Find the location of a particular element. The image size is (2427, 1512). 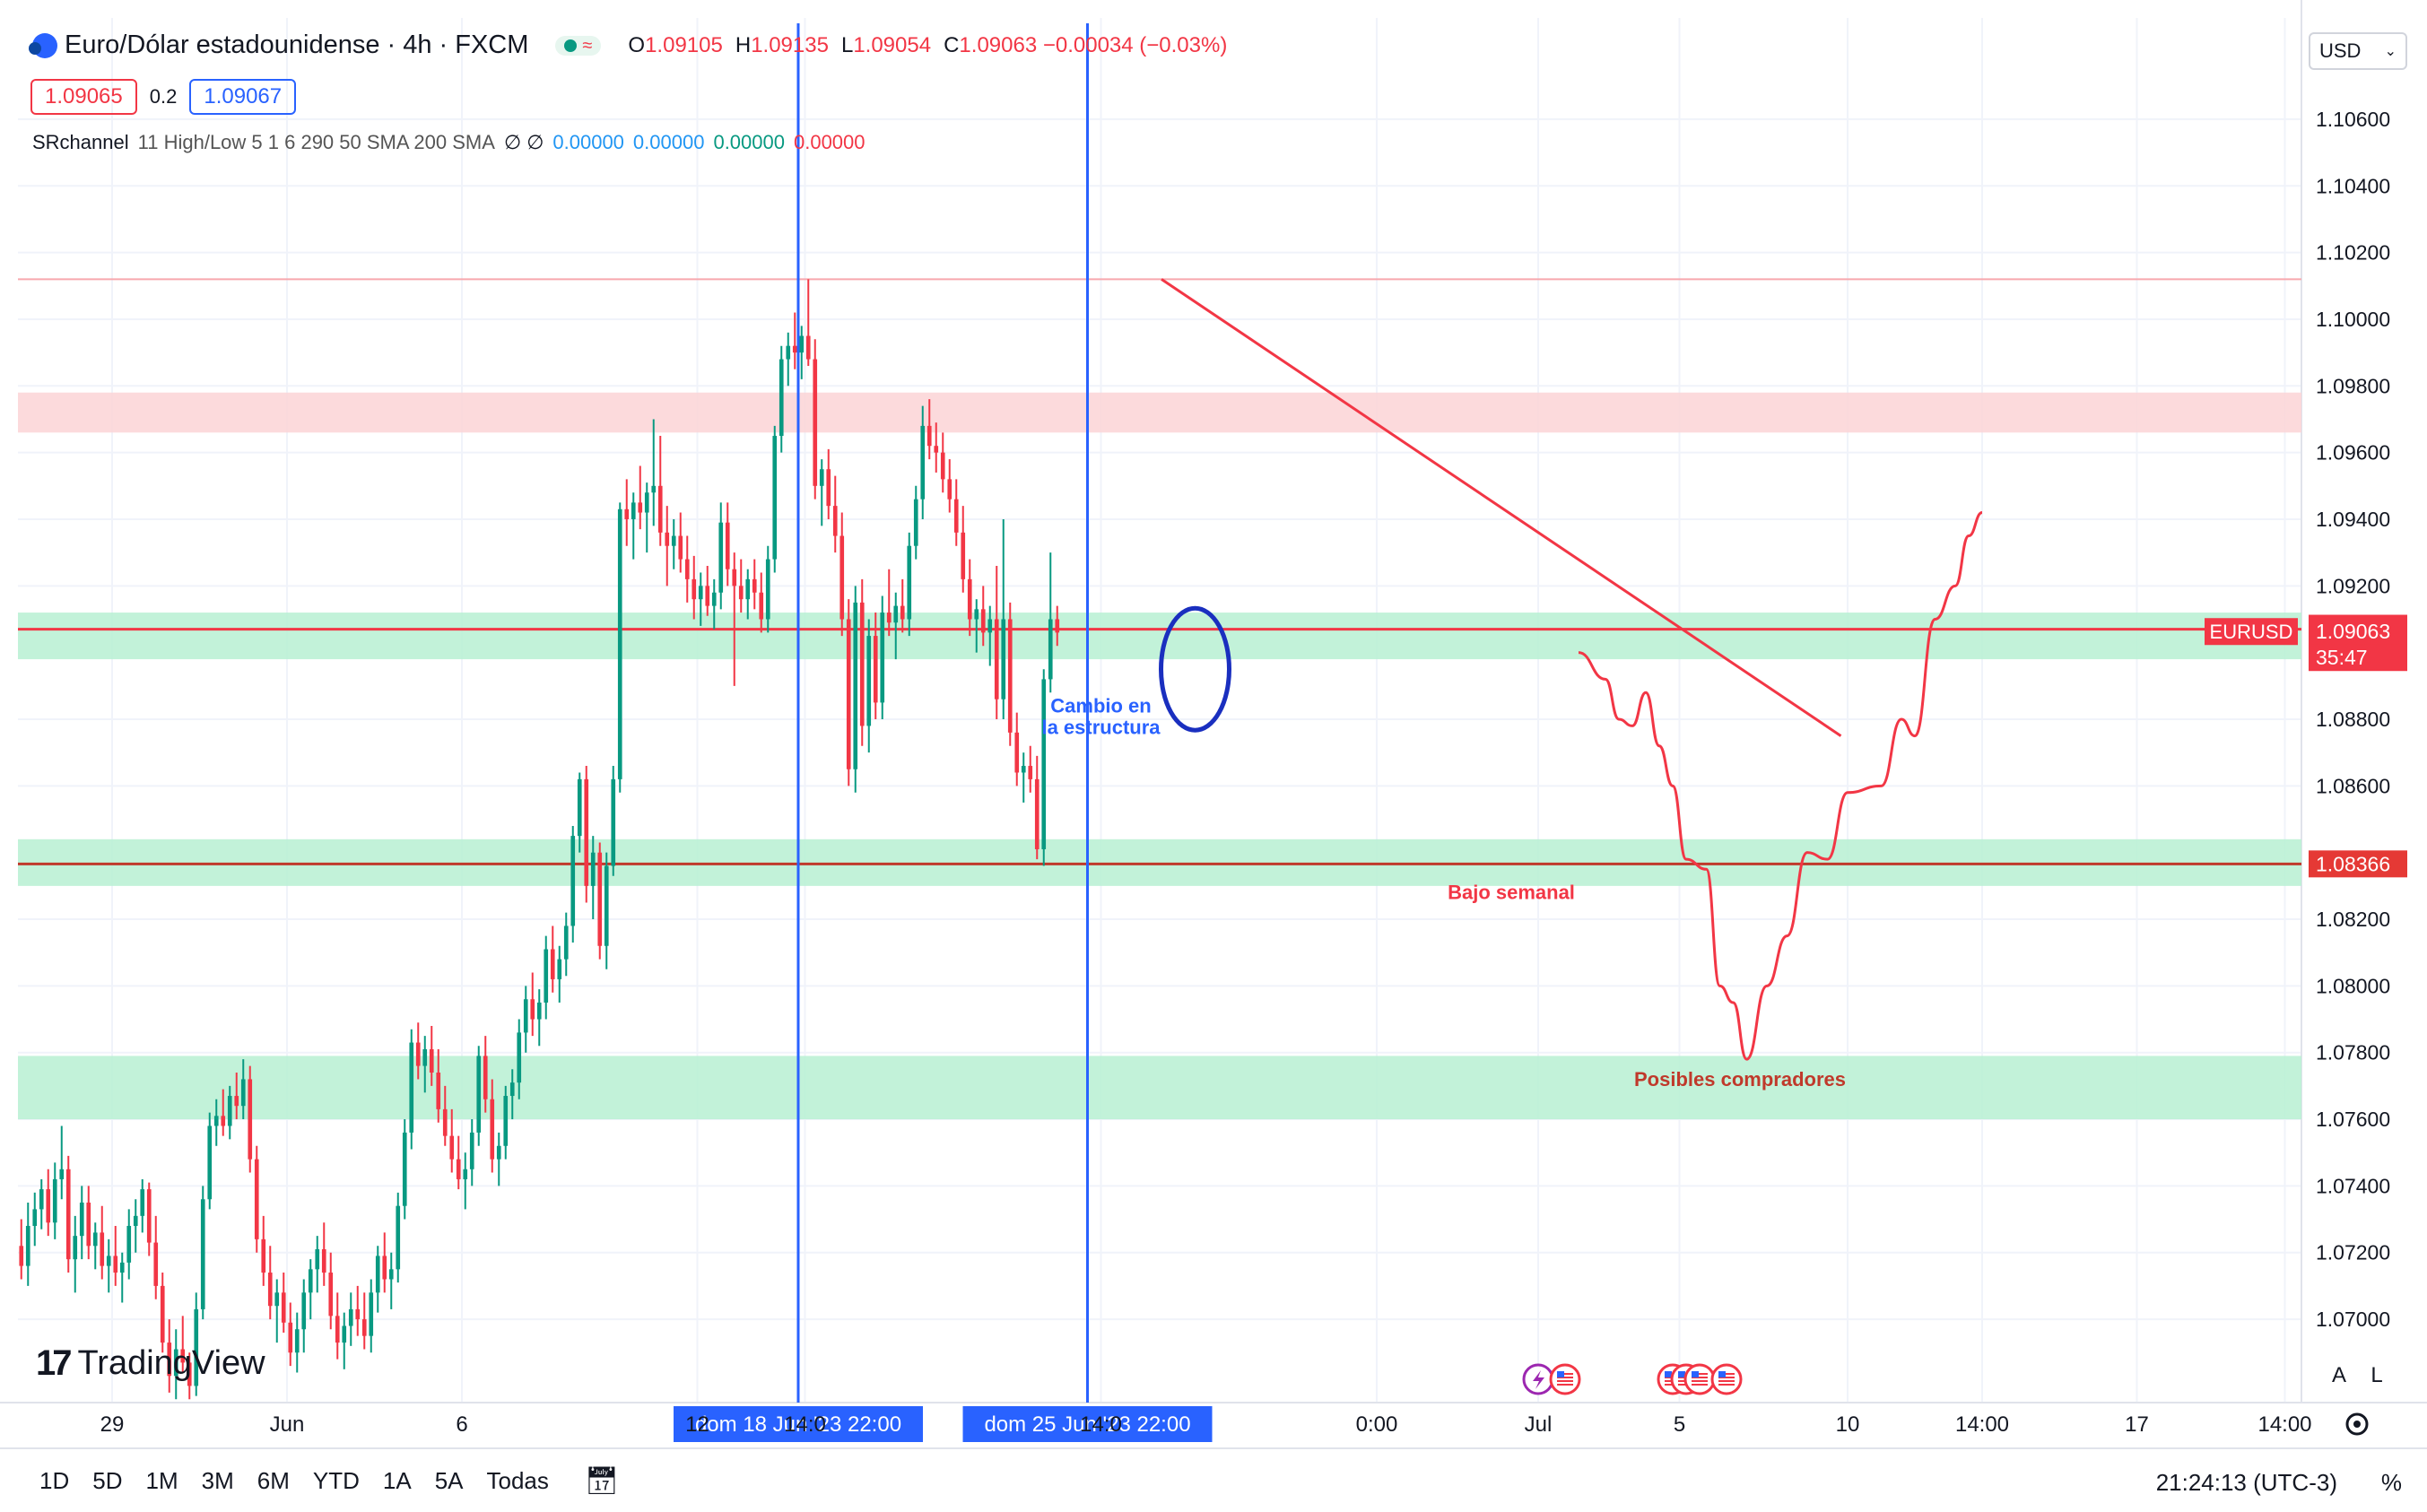

timeframe-button: 1A is located at coordinates (397, 1480).